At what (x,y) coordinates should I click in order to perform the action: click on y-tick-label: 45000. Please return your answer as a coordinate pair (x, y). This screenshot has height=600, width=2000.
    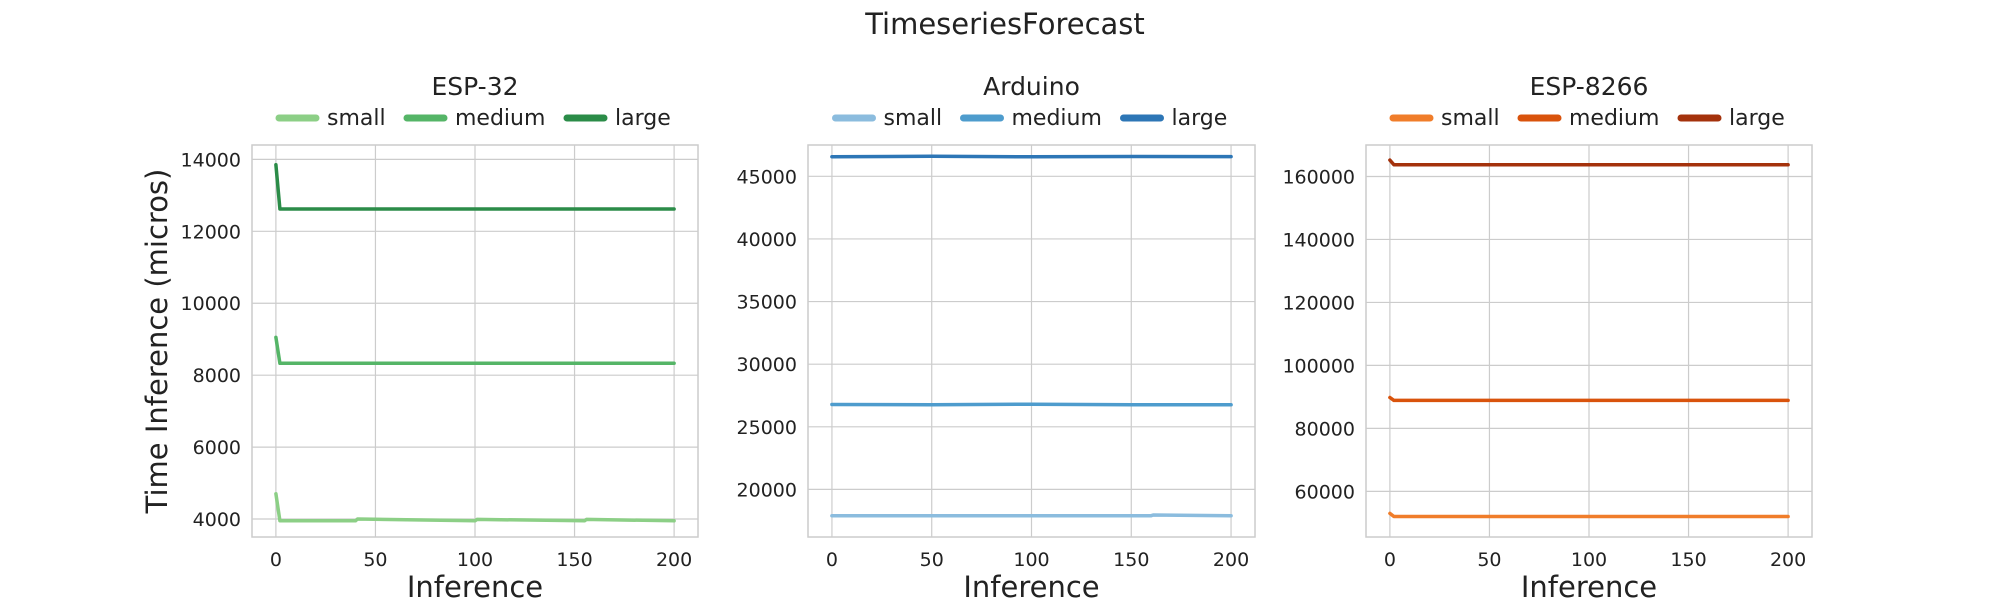
    Looking at the image, I should click on (767, 177).